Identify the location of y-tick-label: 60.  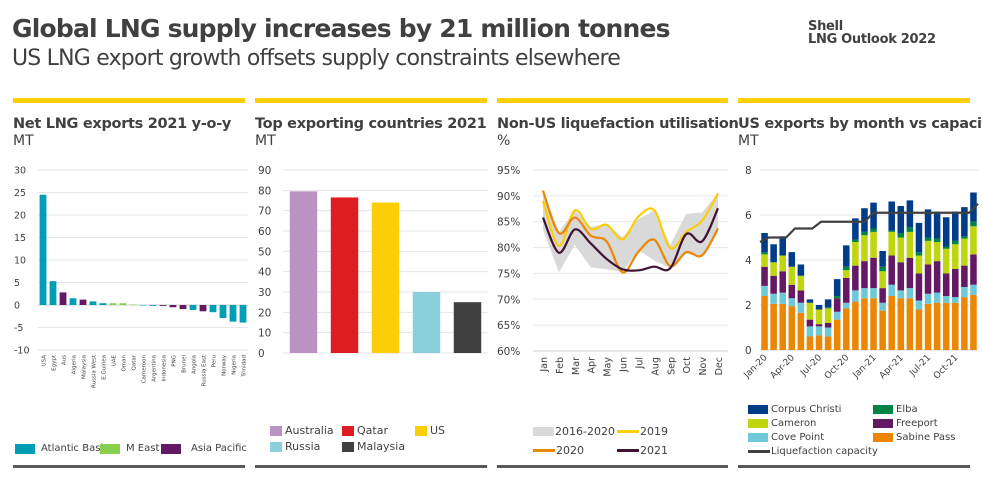
(264, 232).